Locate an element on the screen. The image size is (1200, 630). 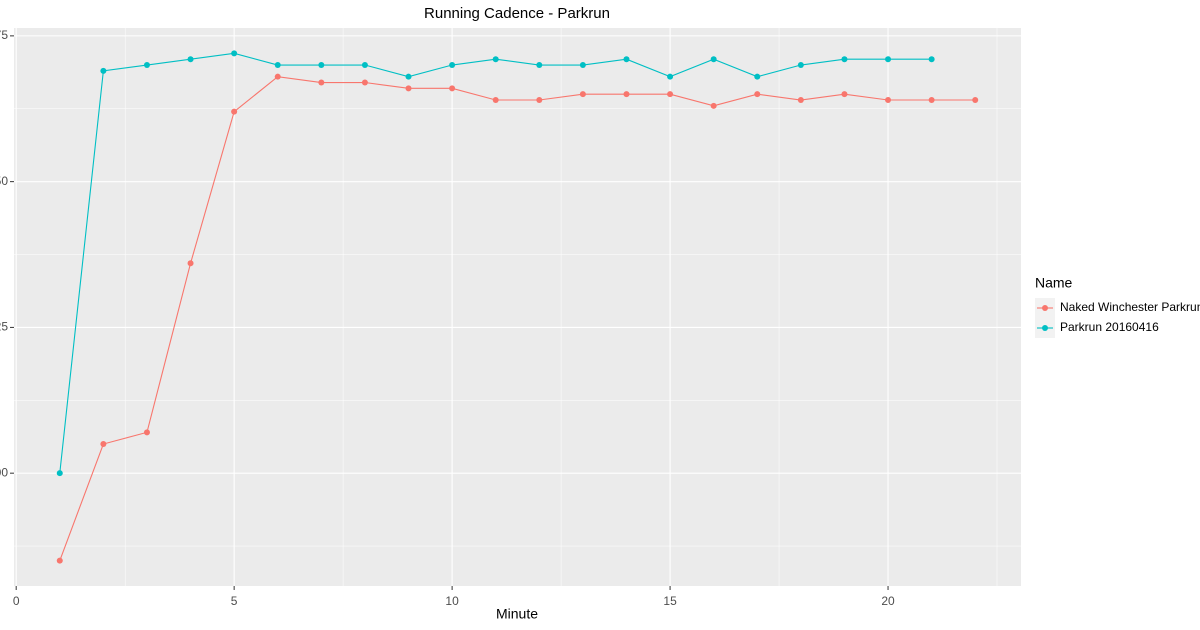
y-tick-label: 175 is located at coordinates (4, 35).